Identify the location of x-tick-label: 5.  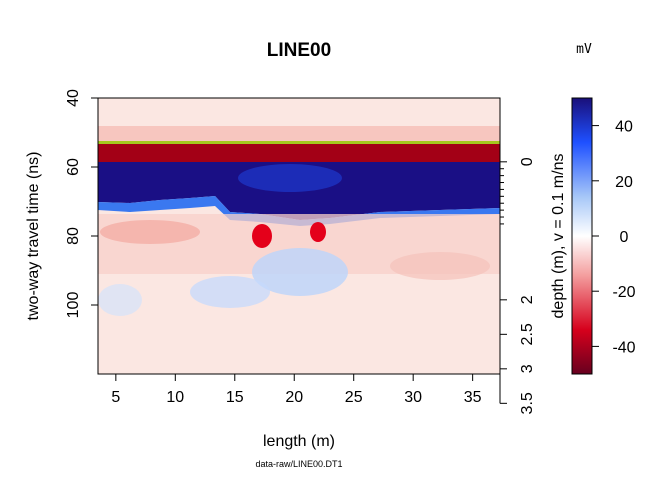
(115, 397).